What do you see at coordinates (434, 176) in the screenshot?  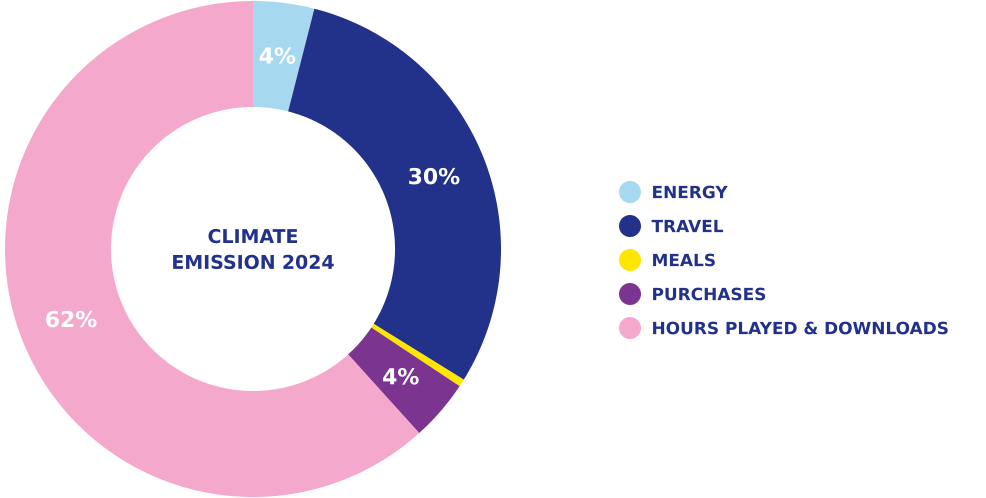 I see `data-label: 30%` at bounding box center [434, 176].